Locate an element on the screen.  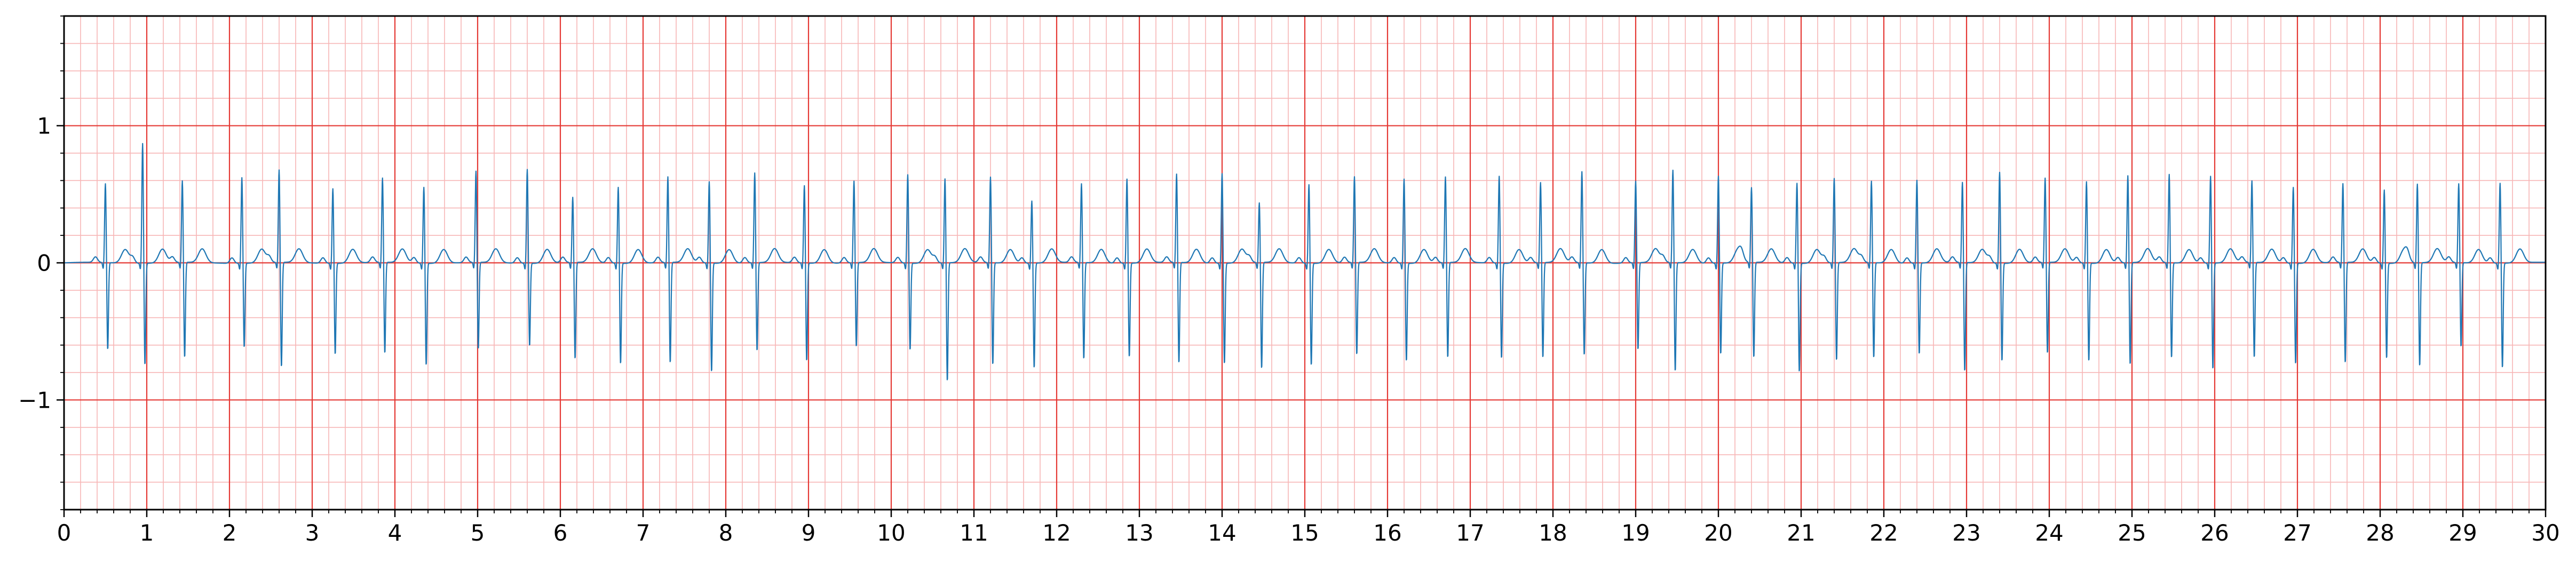
x-tick-label: 28 is located at coordinates (2380, 533).